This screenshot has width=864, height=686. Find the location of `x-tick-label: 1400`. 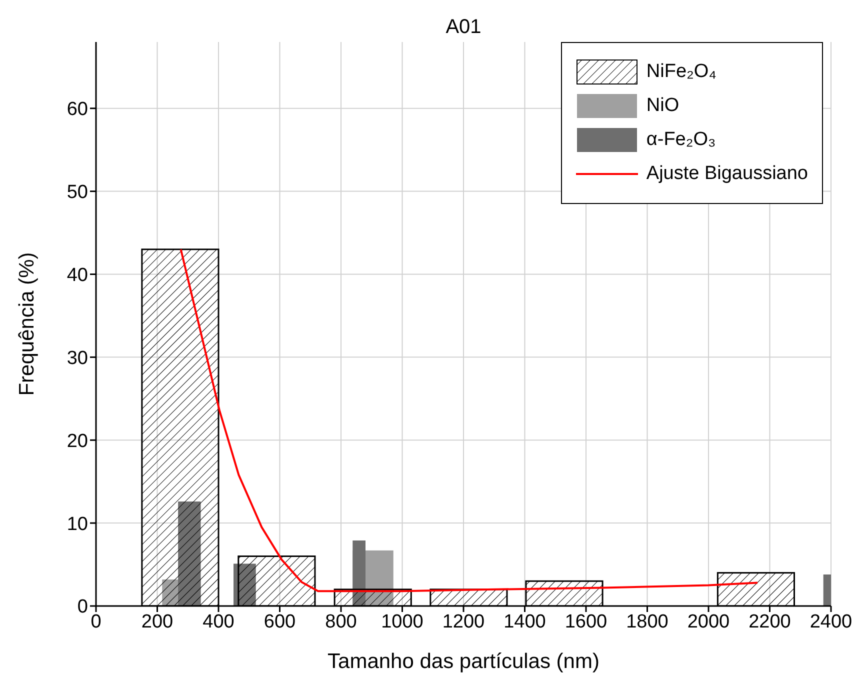

x-tick-label: 1400 is located at coordinates (525, 621).